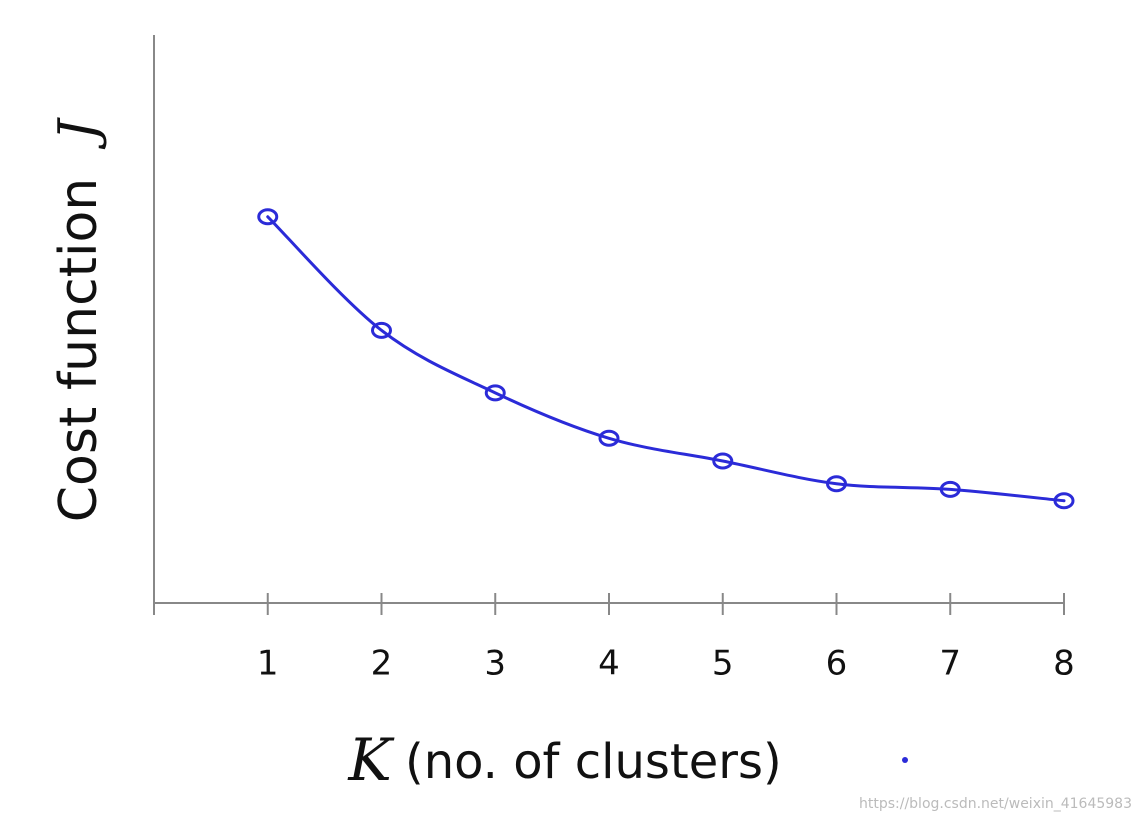 The image size is (1142, 824). Describe the element at coordinates (495, 664) in the screenshot. I see `x-tick-label: 3` at that location.